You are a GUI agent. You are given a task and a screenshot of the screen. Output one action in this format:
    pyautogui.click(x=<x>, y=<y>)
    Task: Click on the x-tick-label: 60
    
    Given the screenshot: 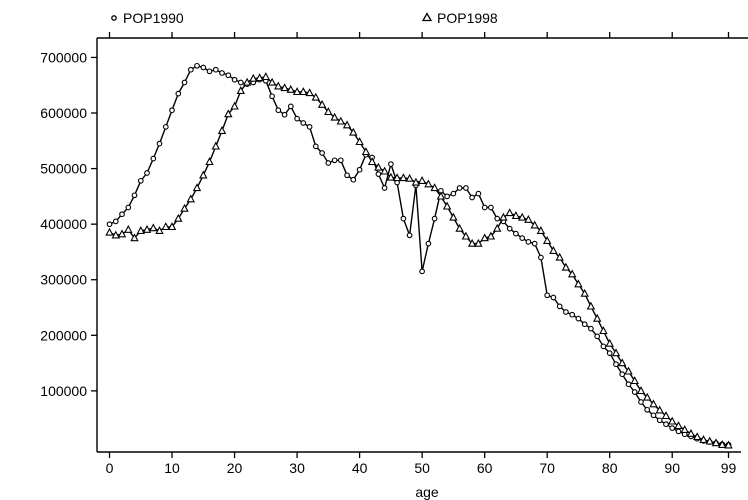 What is the action you would take?
    pyautogui.click(x=485, y=468)
    